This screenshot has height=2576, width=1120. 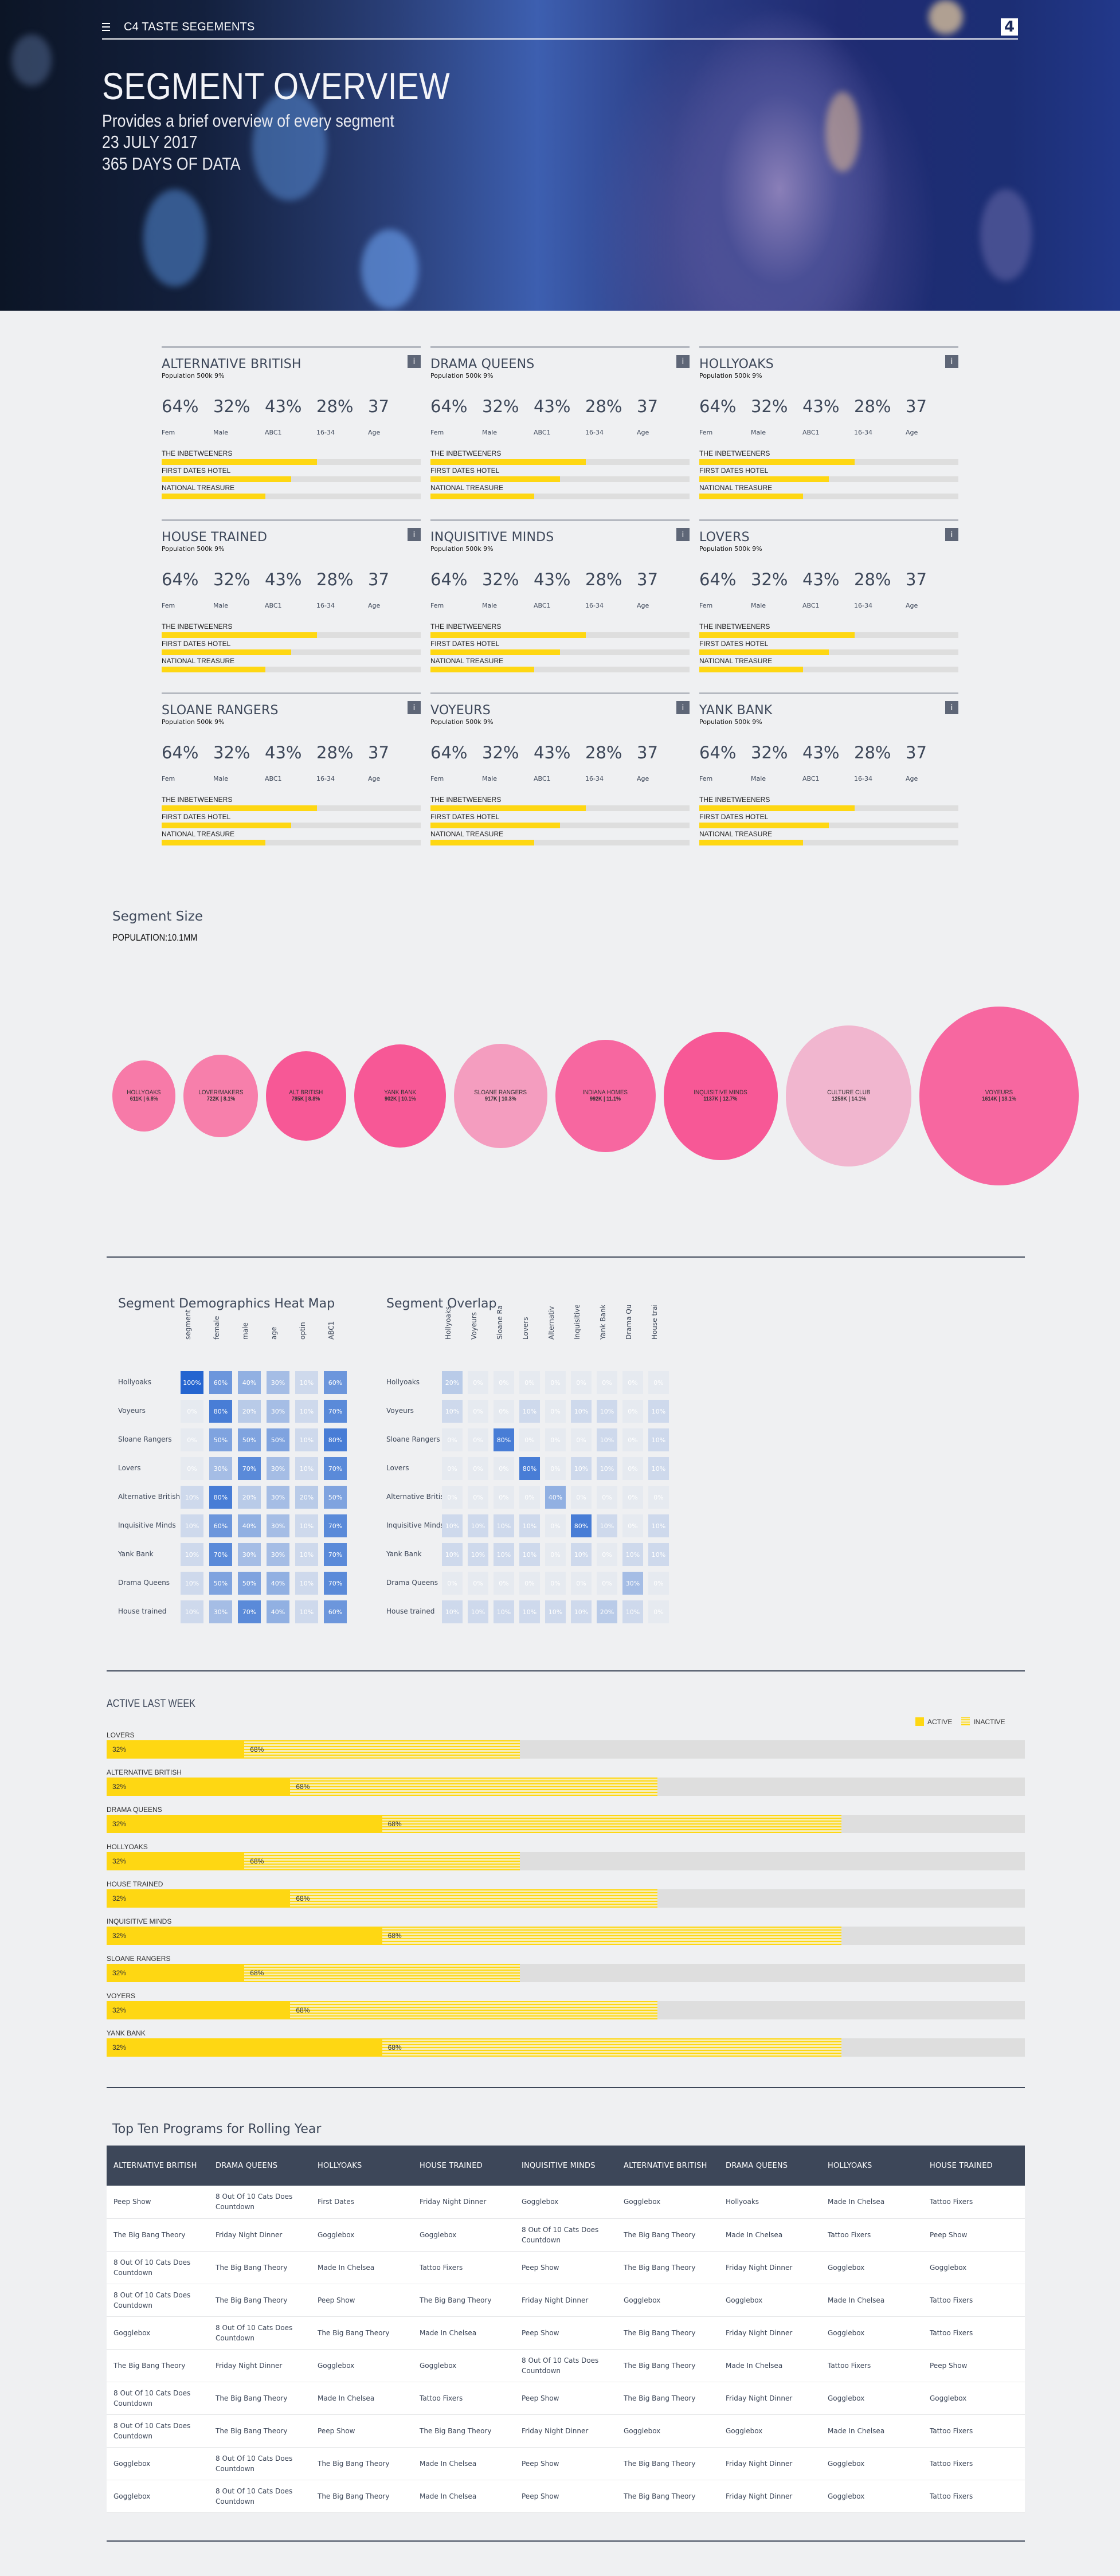 I want to click on overlap-cell: 20%, so click(x=453, y=1382).